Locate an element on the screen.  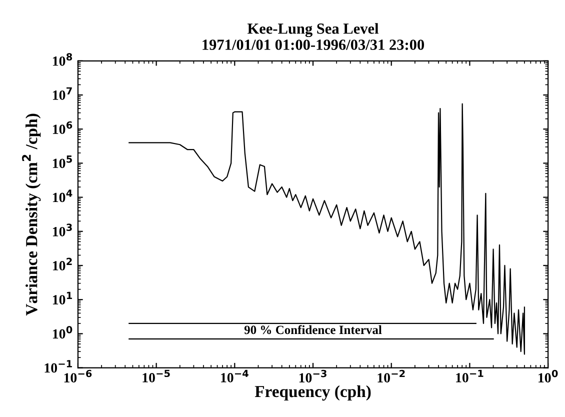
y-tick-label: 10$^{1}$ is located at coordinates (62, 298).